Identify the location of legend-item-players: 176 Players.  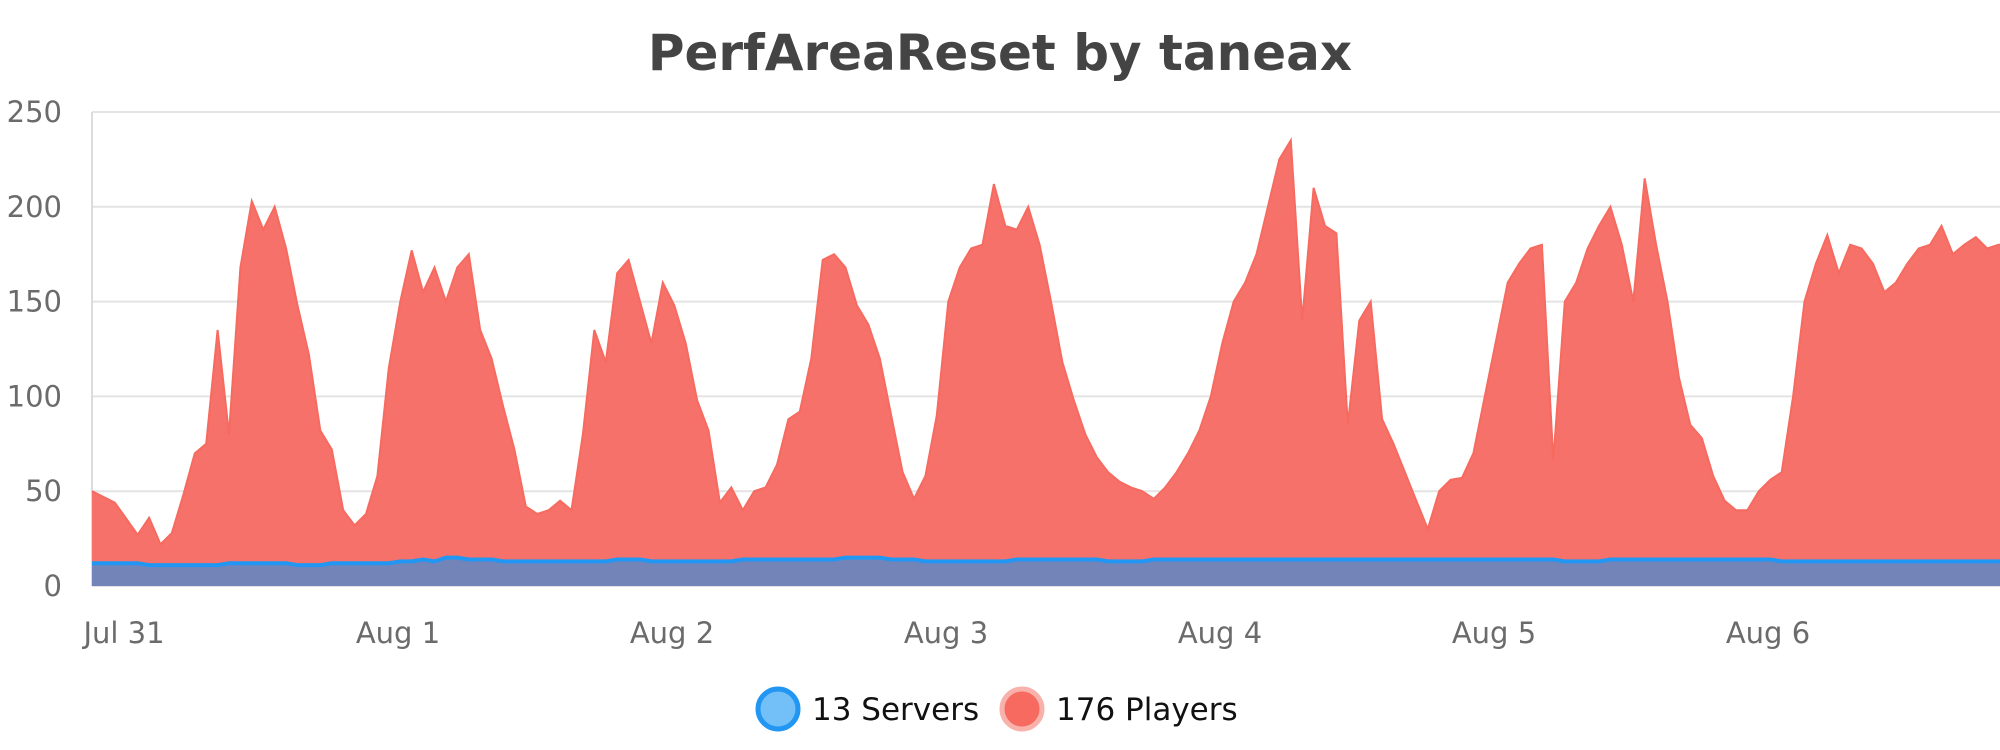
(1118, 709).